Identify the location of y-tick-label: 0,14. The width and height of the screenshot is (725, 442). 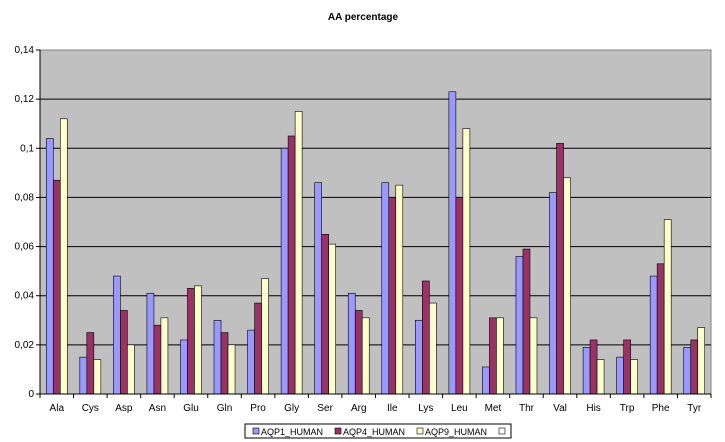
(25, 50).